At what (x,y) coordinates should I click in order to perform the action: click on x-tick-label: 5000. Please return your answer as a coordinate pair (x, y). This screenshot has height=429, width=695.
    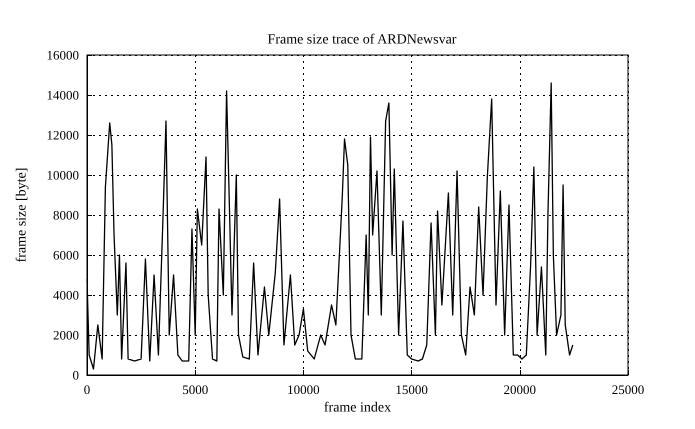
    Looking at the image, I should click on (195, 389).